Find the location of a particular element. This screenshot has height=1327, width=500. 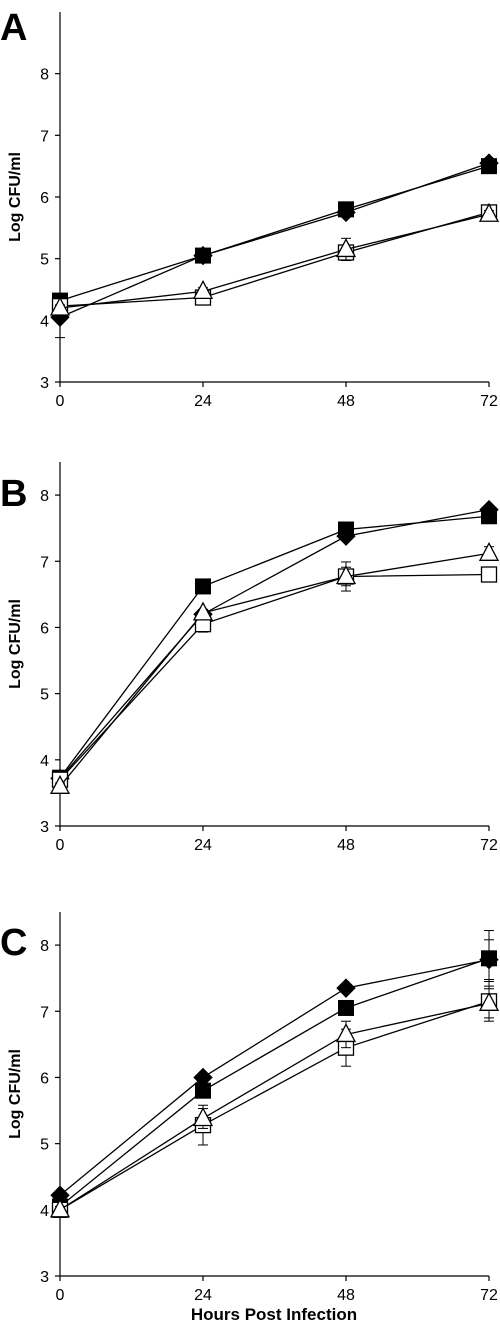

panel-letter: B is located at coordinates (13, 494).